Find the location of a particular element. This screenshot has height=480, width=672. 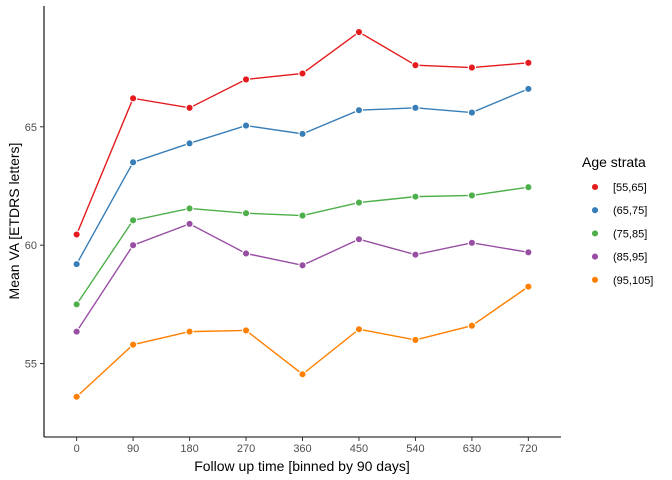

legend-label: (75,85] is located at coordinates (630, 234).